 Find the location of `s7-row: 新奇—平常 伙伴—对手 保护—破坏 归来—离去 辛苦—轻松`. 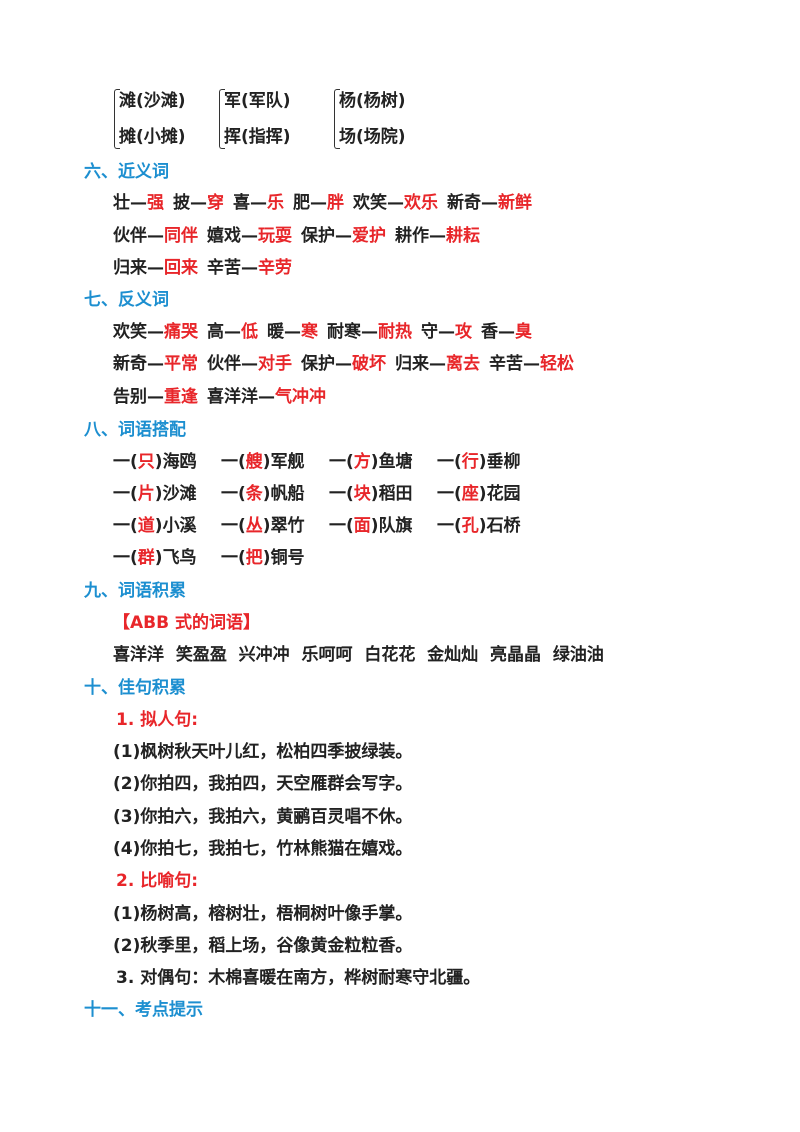

s7-row: 新奇—平常 伙伴—对手 保护—破坏 归来—离去 辛苦—轻松 is located at coordinates (343, 364).